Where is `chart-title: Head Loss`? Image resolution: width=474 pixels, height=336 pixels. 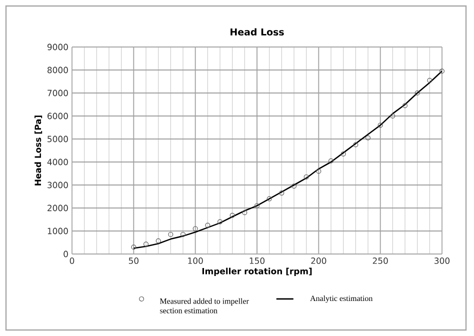 chart-title: Head Loss is located at coordinates (257, 32).